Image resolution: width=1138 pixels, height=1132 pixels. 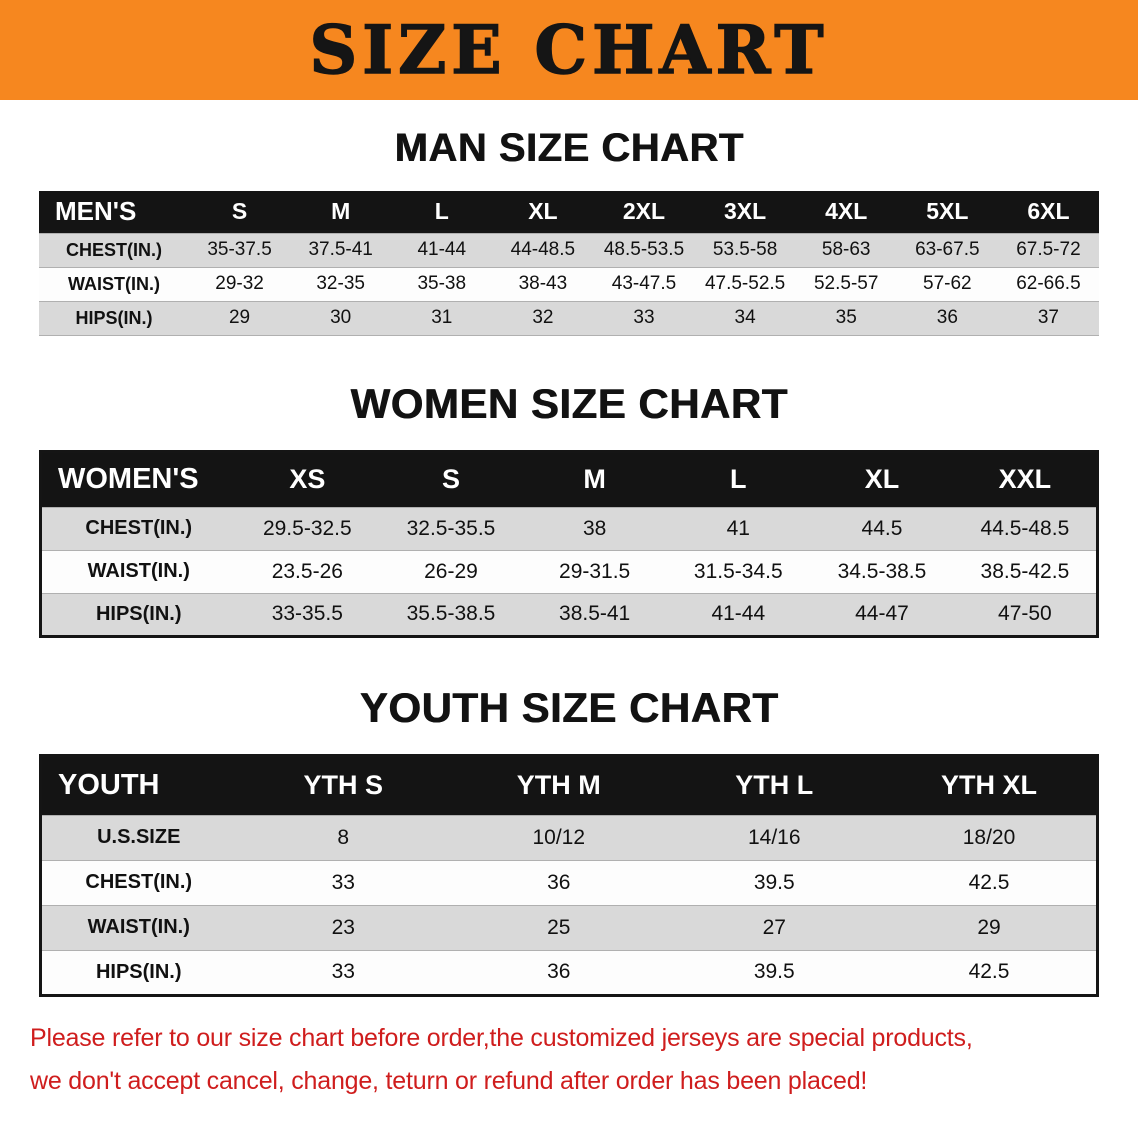 I want to click on size-header-cell: 3XL, so click(x=745, y=212).